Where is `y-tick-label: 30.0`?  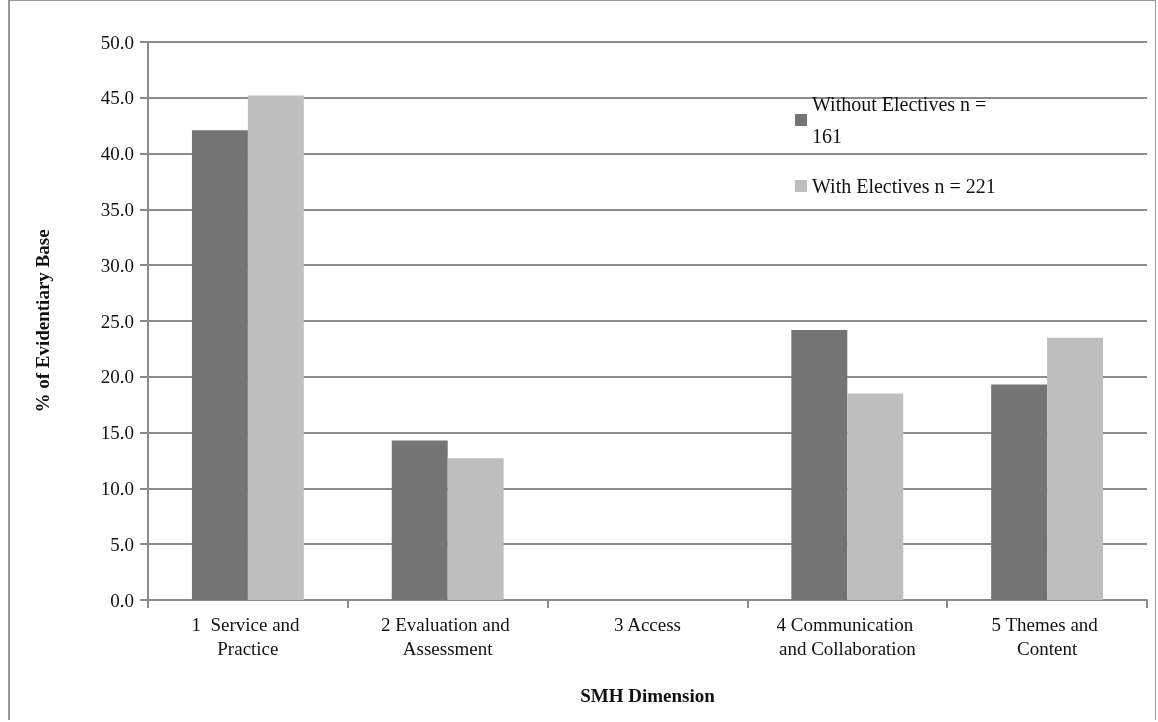
y-tick-label: 30.0 is located at coordinates (117, 265).